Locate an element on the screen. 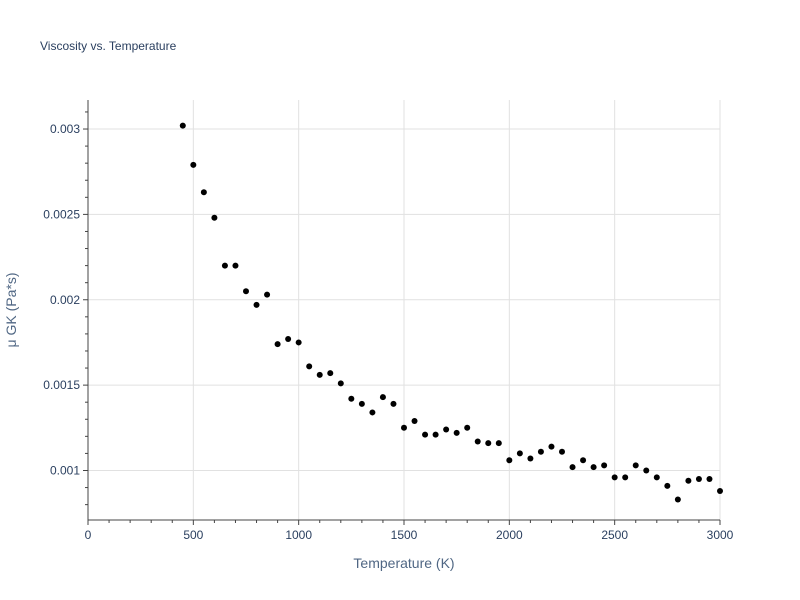  x-axis-title: Temperature (K) is located at coordinates (403, 563).